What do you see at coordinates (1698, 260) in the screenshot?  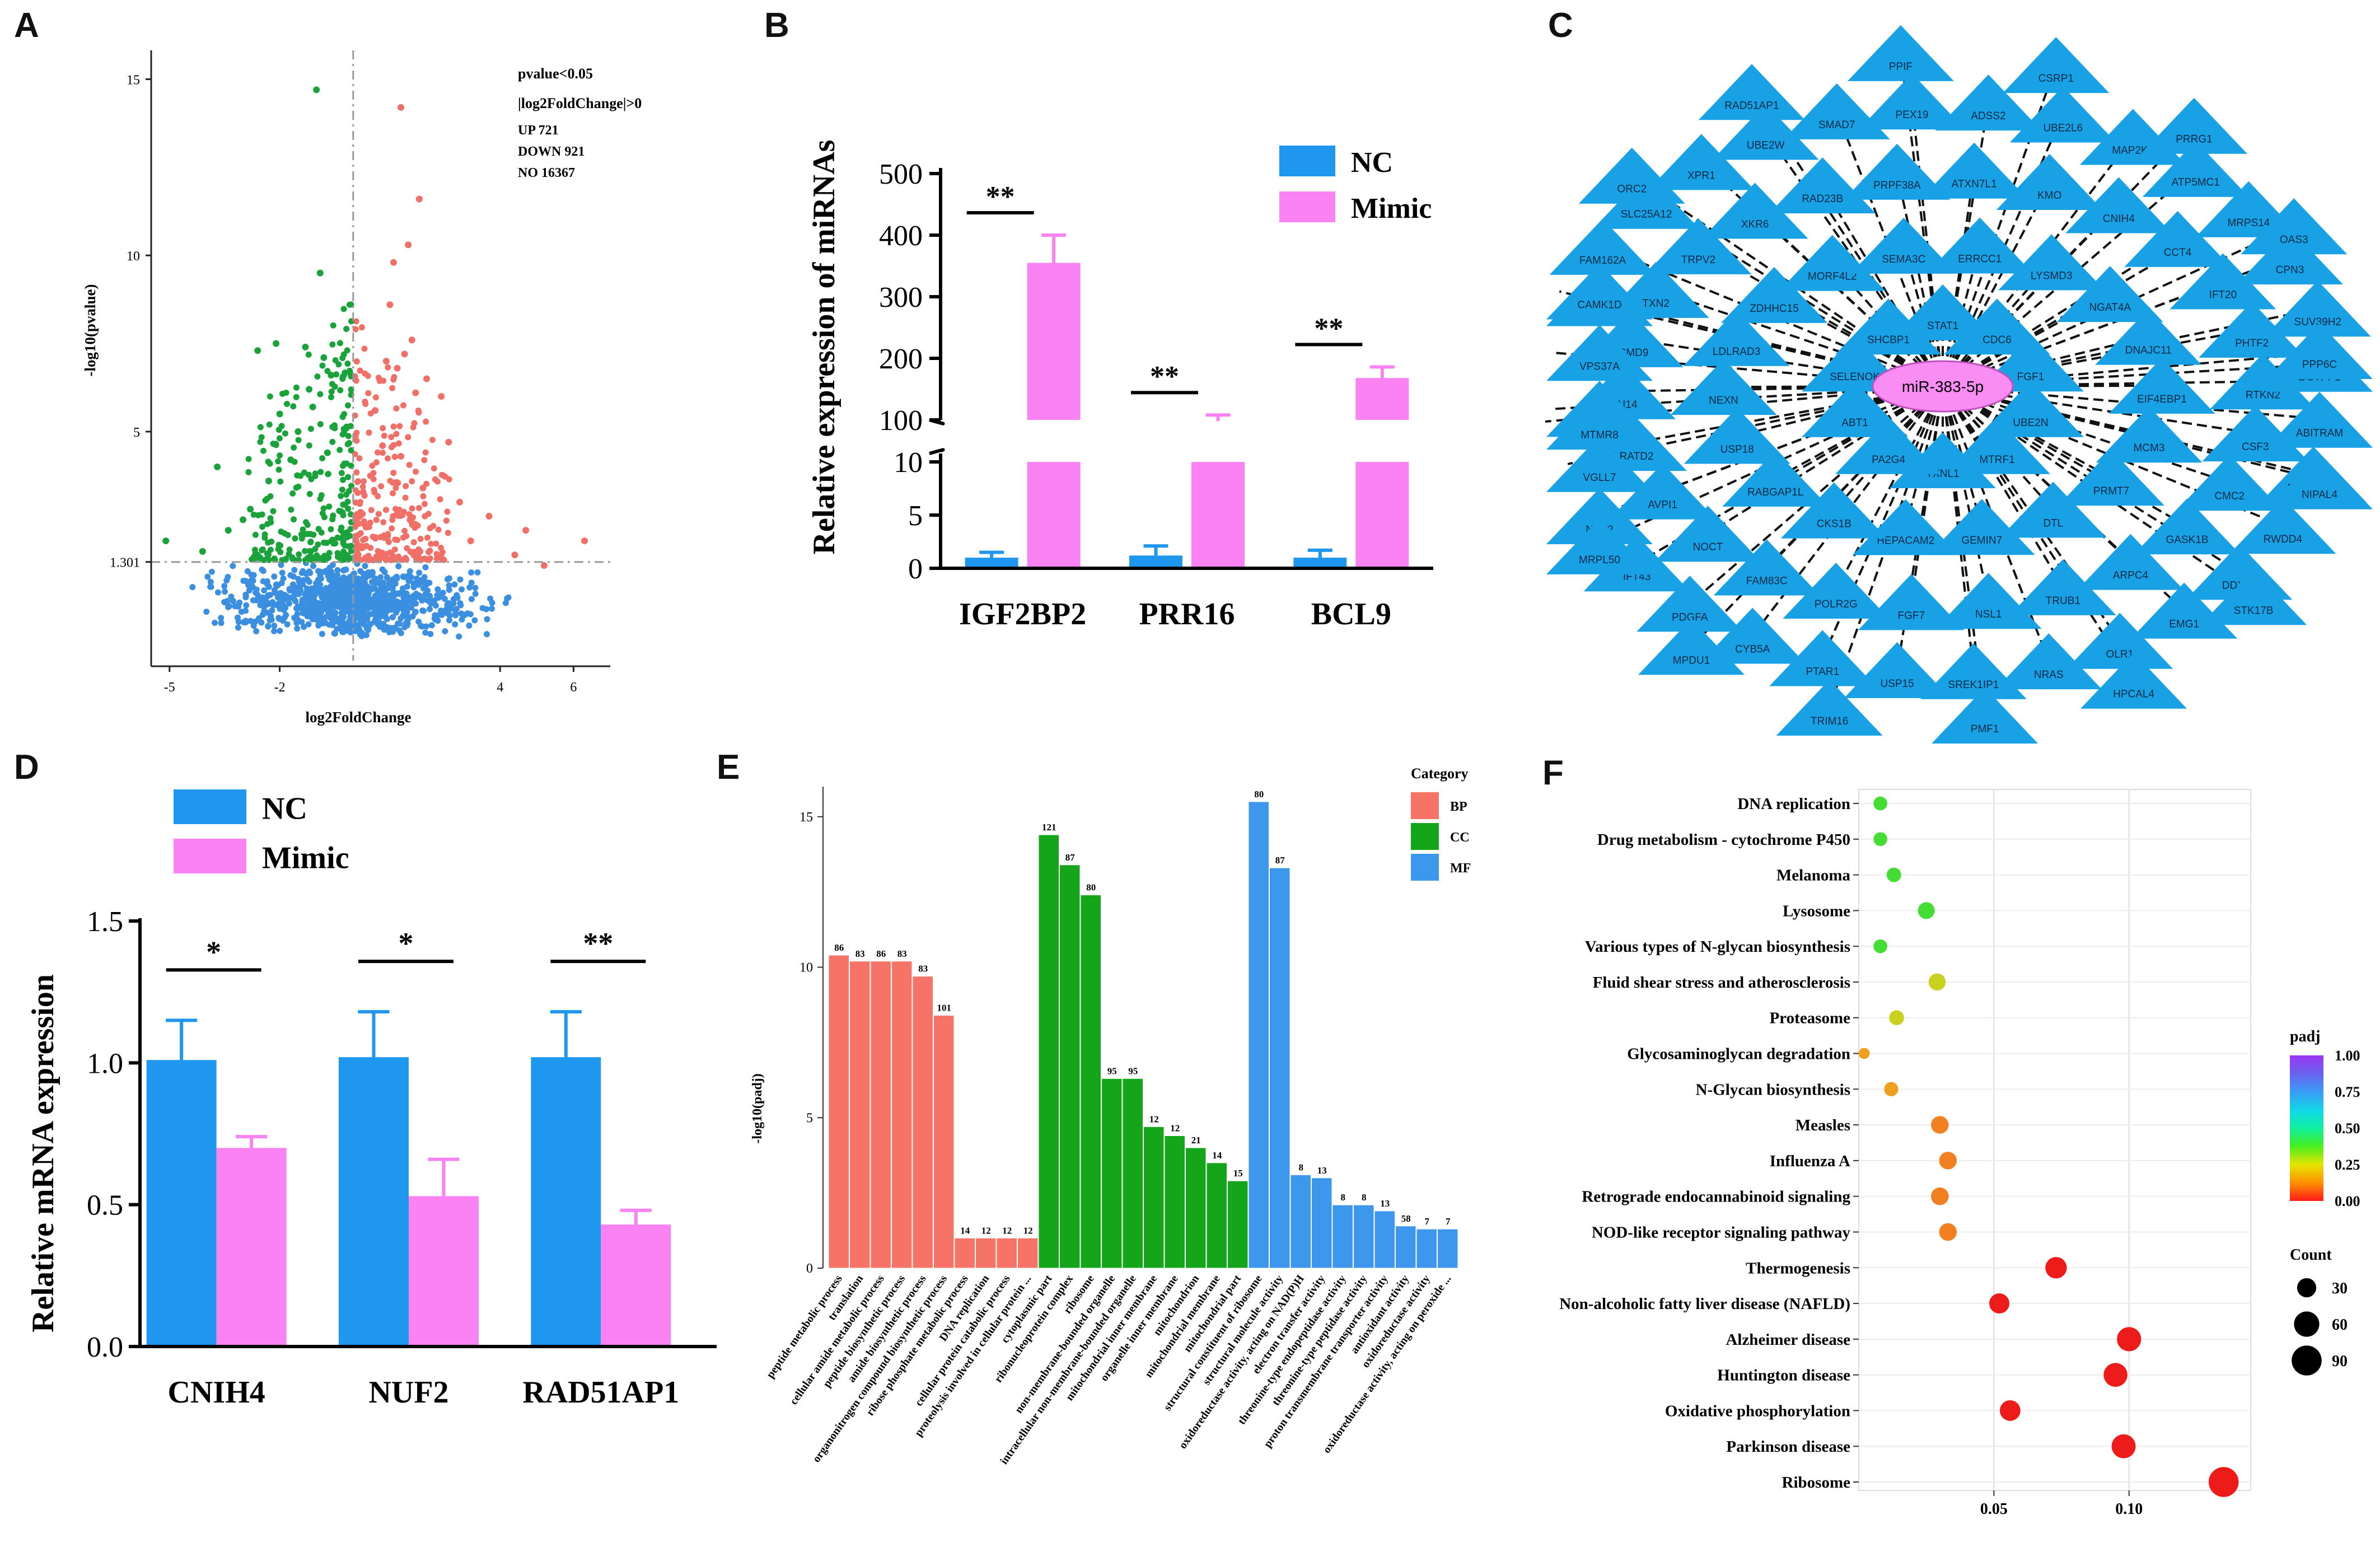 I see `target-node-label: TRPV2` at bounding box center [1698, 260].